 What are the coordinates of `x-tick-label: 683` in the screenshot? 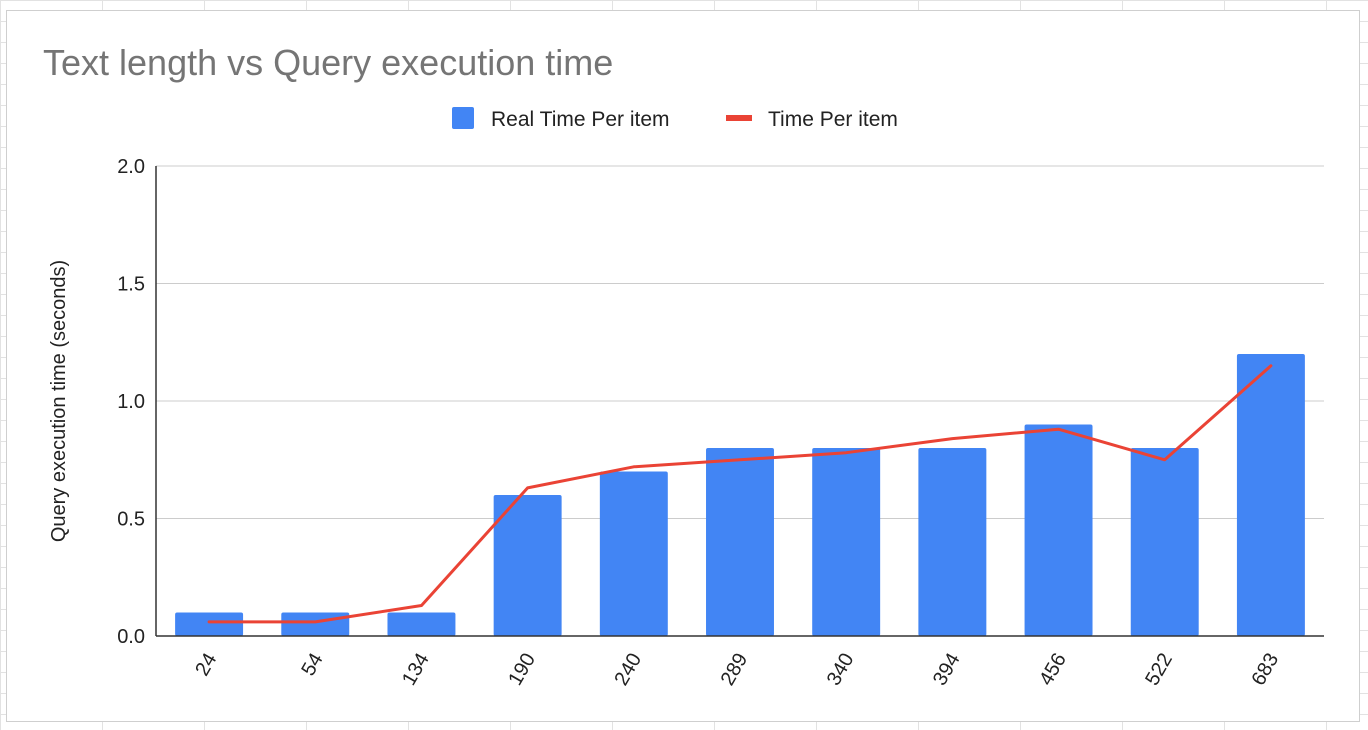 It's located at (1265, 670).